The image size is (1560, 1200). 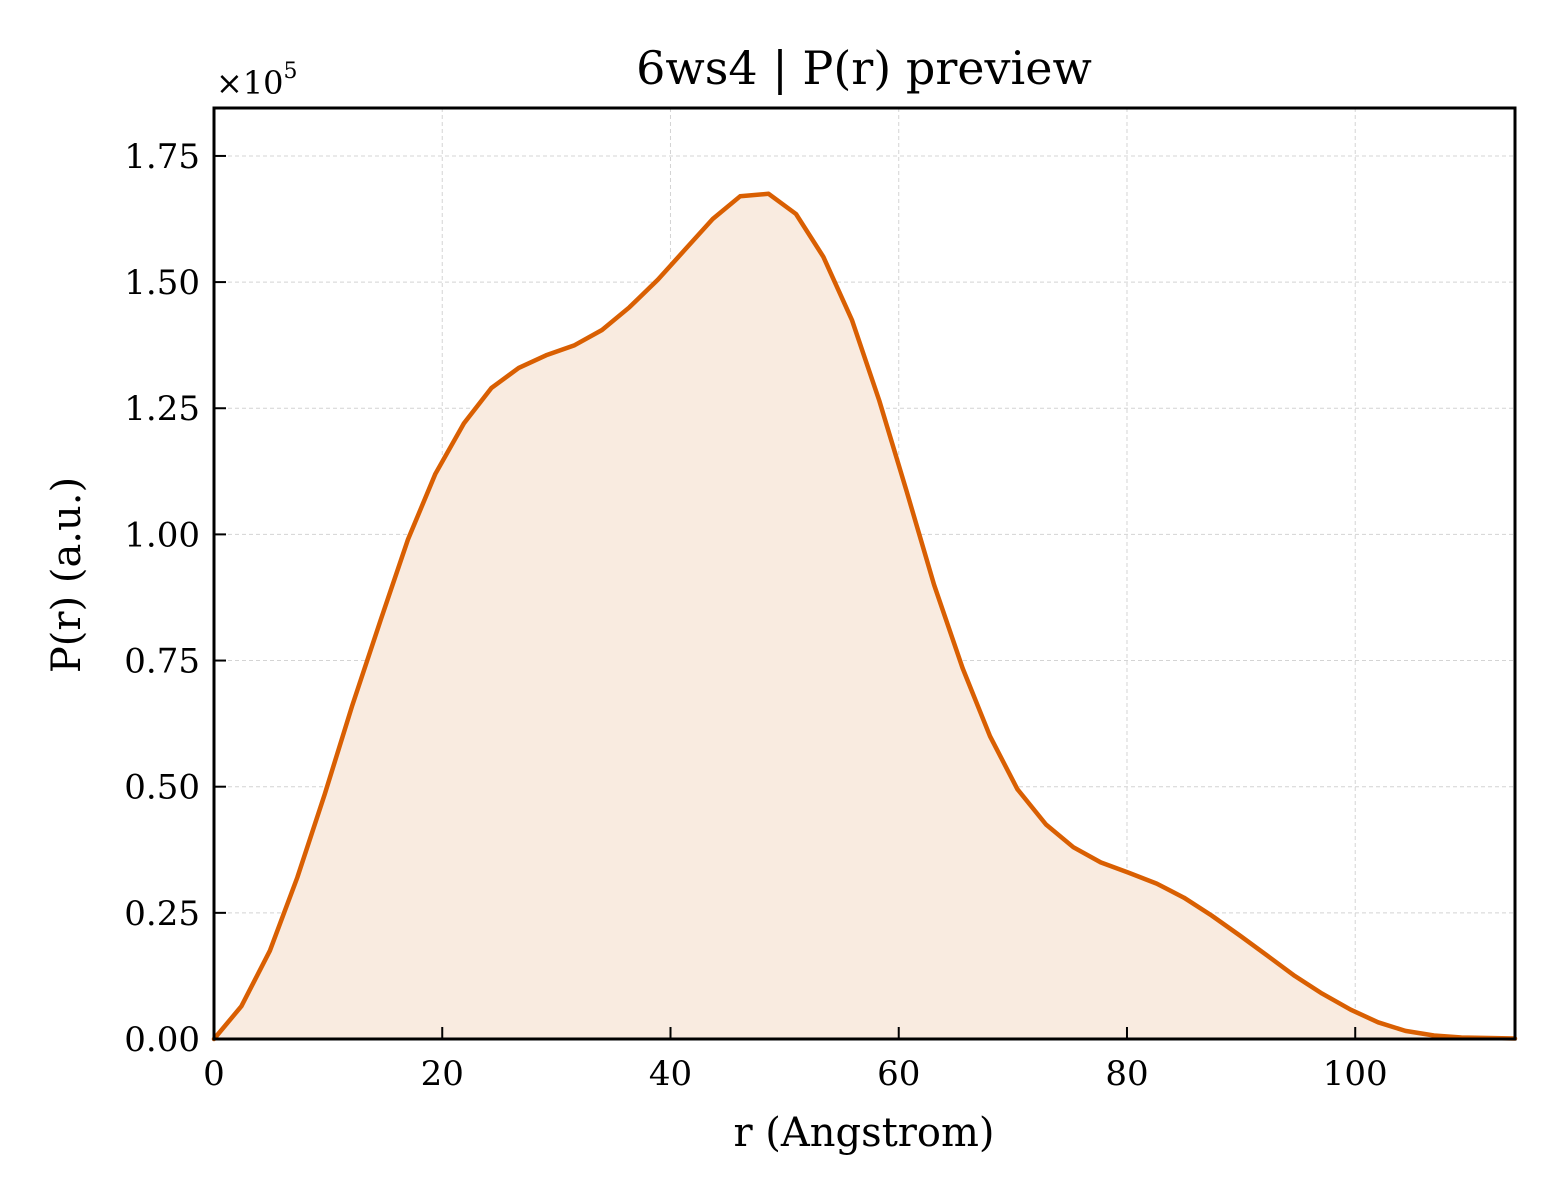 I want to click on x-tick-label: 60, so click(x=898, y=1074).